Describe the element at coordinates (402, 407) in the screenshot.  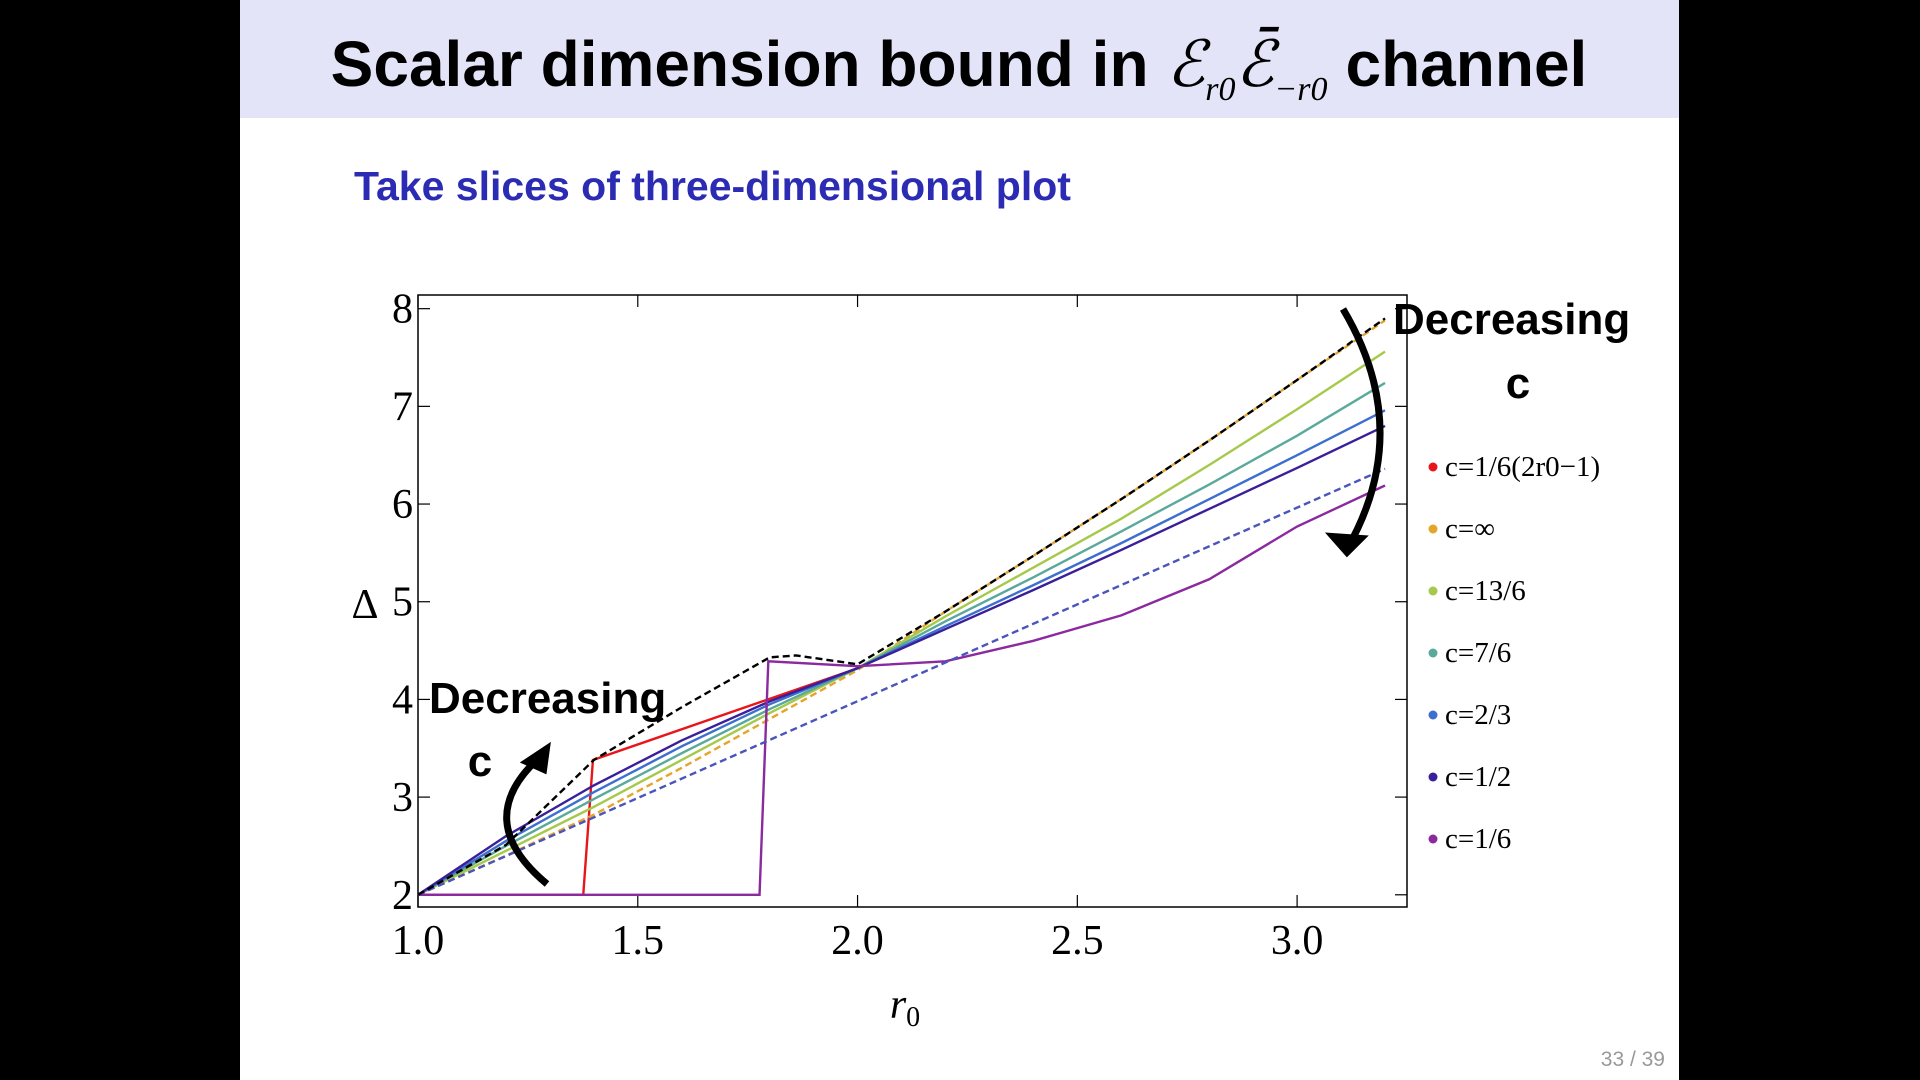
I see `y-tick-label: 7` at that location.